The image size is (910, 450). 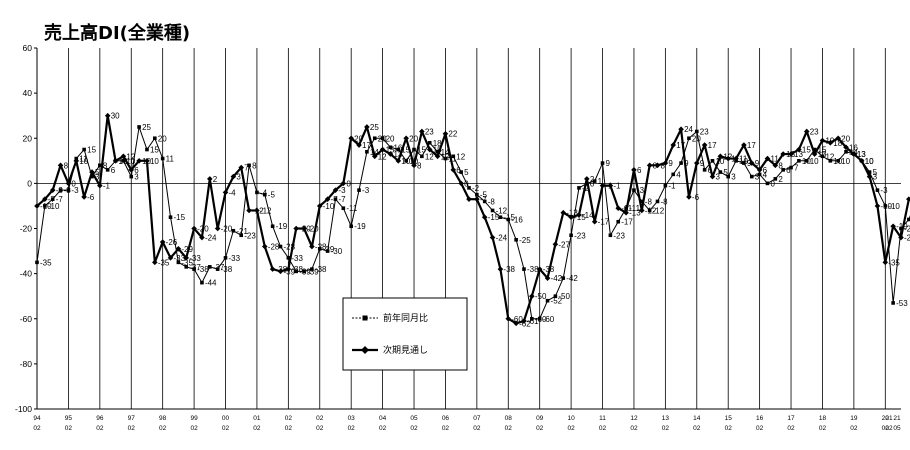 What do you see at coordinates (907, 229) in the screenshot?
I see `data-label-yoy: -20` at bounding box center [907, 229].